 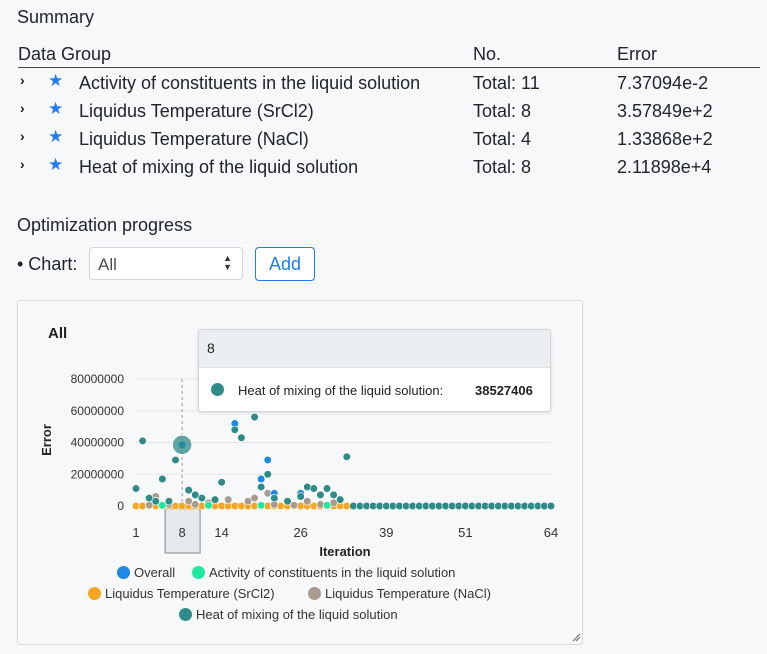 I want to click on chart-select-label: • Chart:, so click(x=47, y=264).